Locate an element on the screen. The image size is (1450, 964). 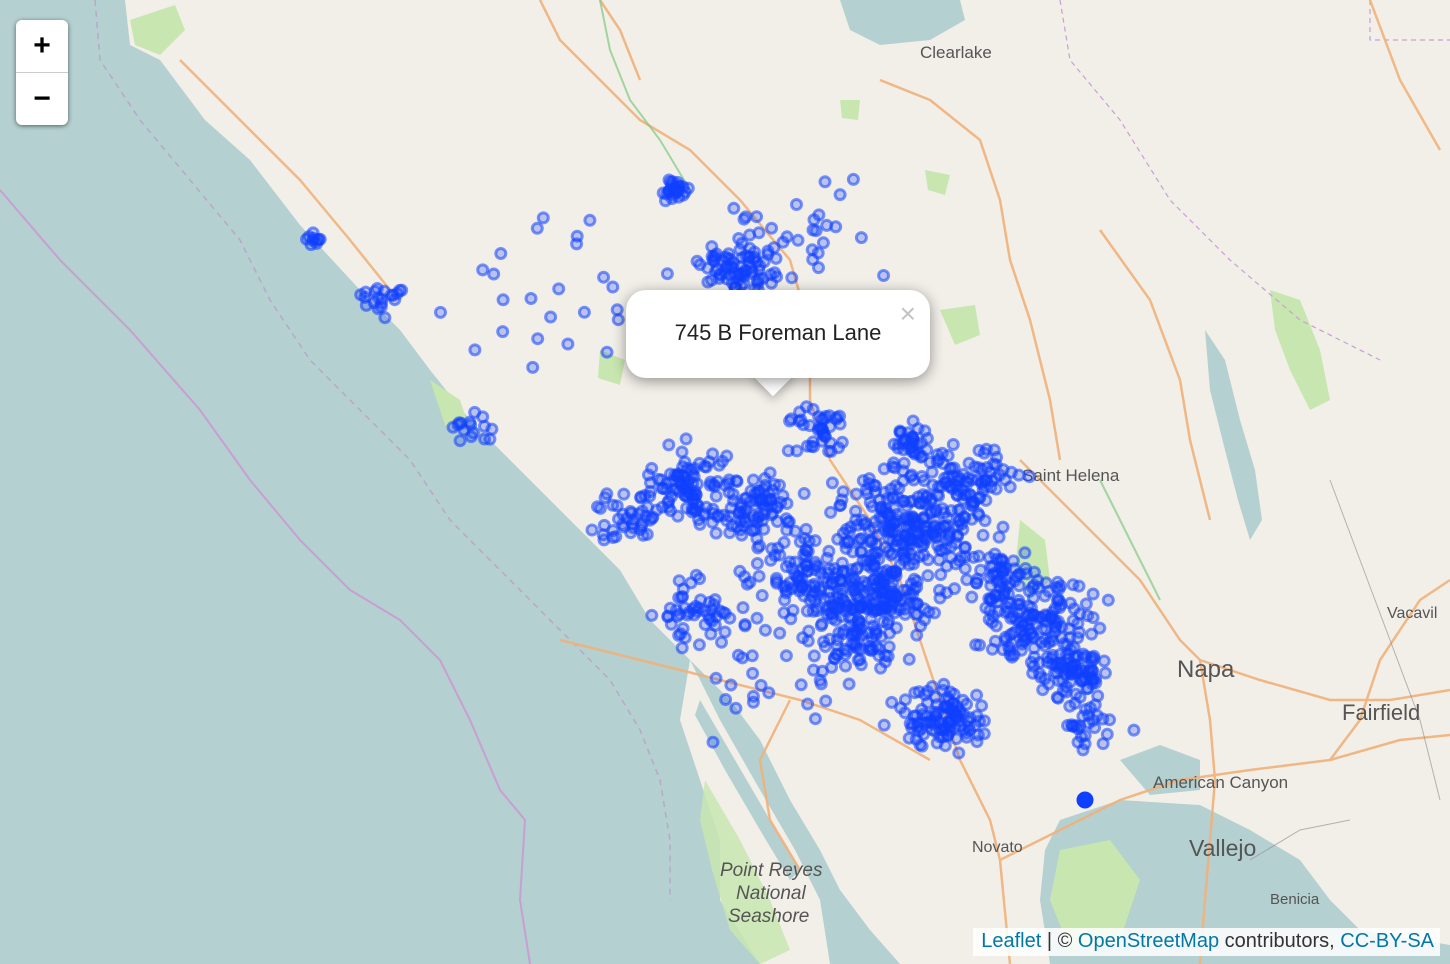
zoom-in-button: + is located at coordinates (42, 45).